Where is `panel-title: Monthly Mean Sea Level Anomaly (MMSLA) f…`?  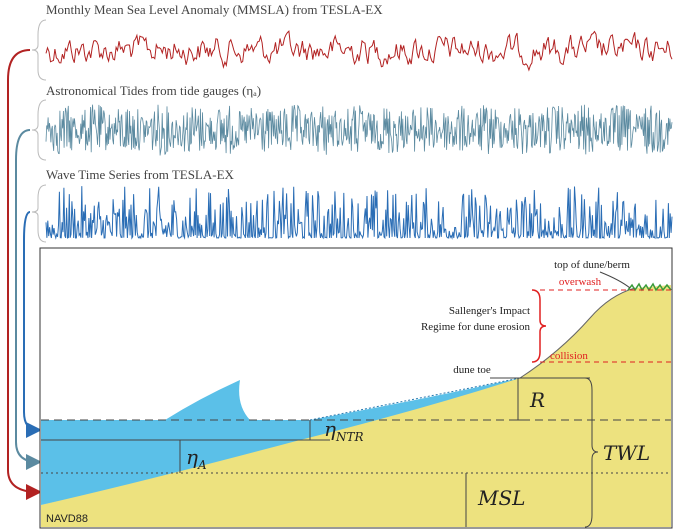 panel-title: Monthly Mean Sea Level Anomaly (MMSLA) f… is located at coordinates (214, 9).